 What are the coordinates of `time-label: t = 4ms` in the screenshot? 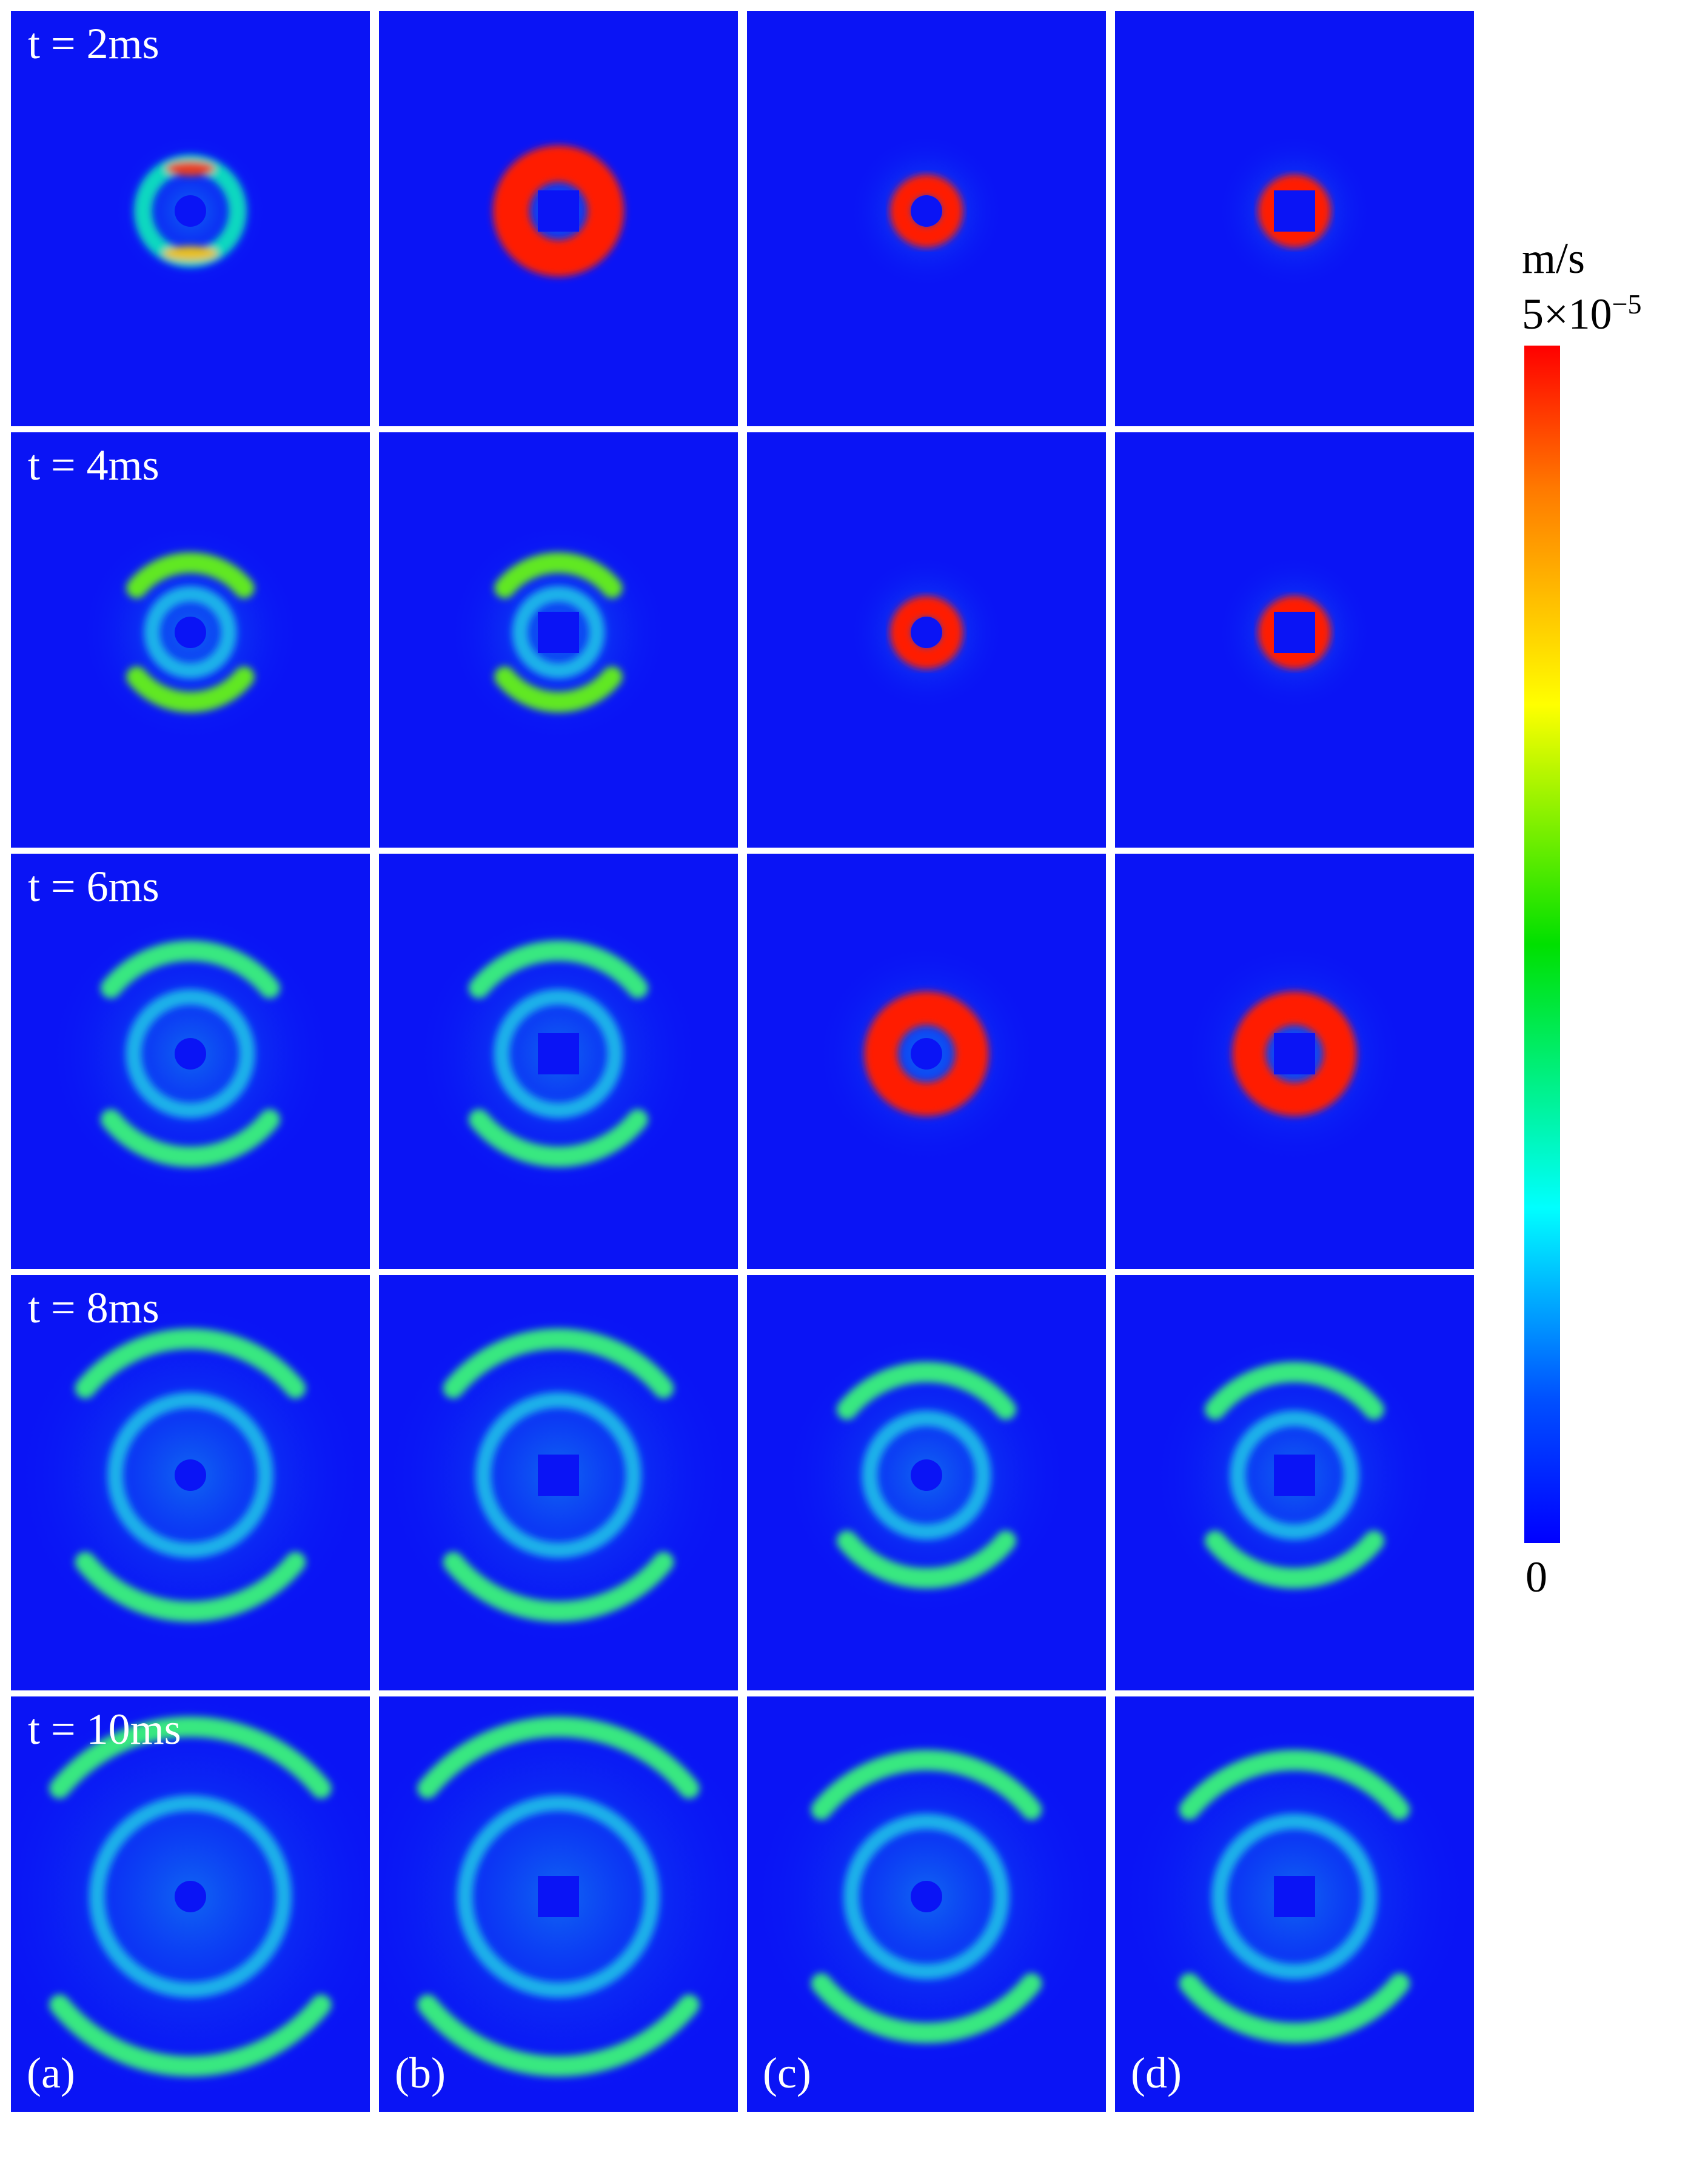 It's located at (94, 465).